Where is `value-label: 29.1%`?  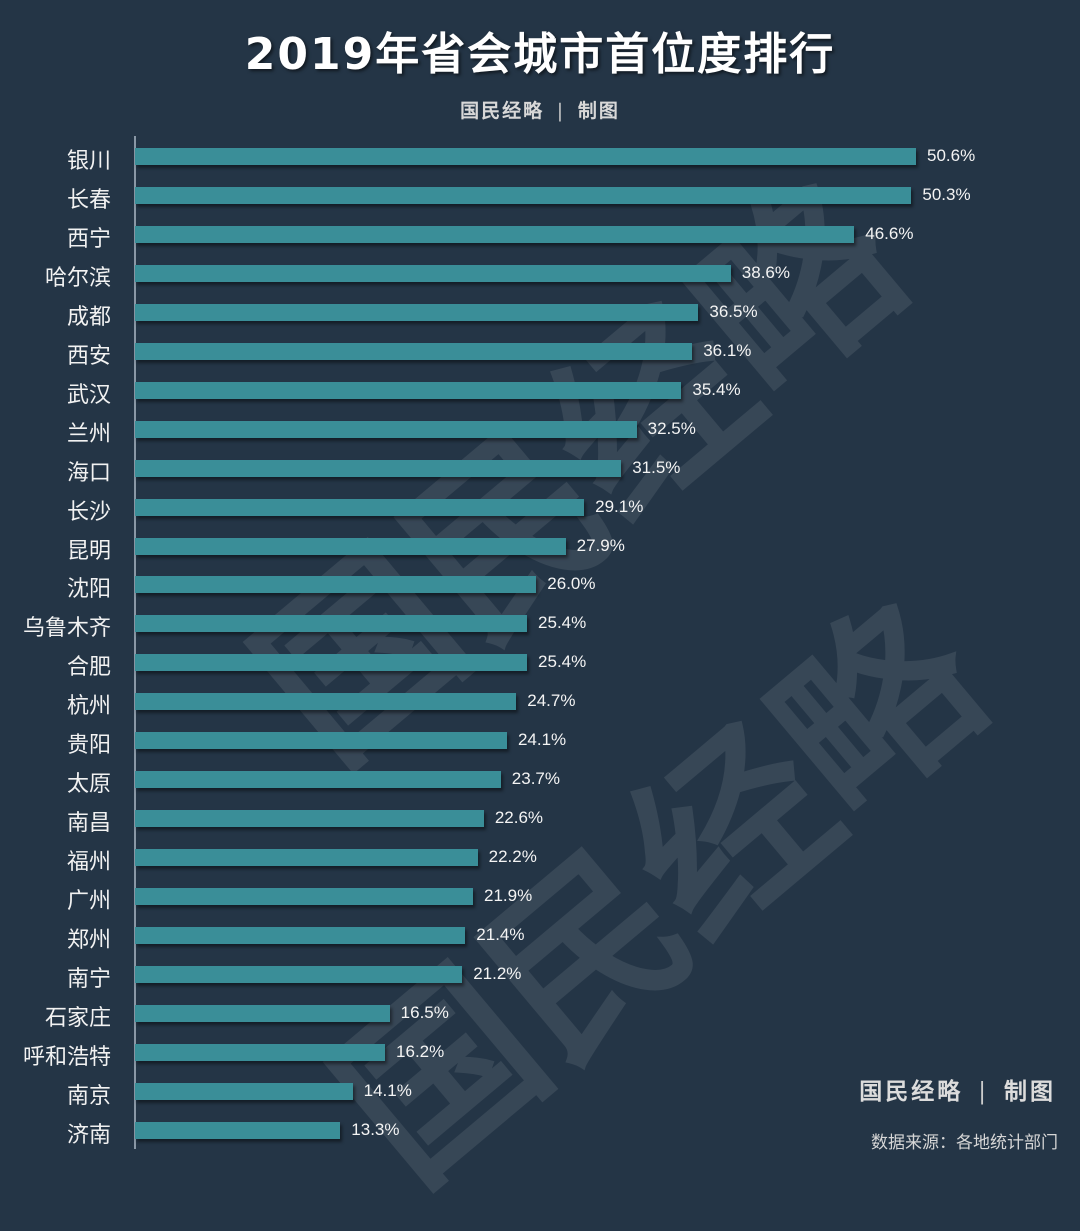 value-label: 29.1% is located at coordinates (619, 506).